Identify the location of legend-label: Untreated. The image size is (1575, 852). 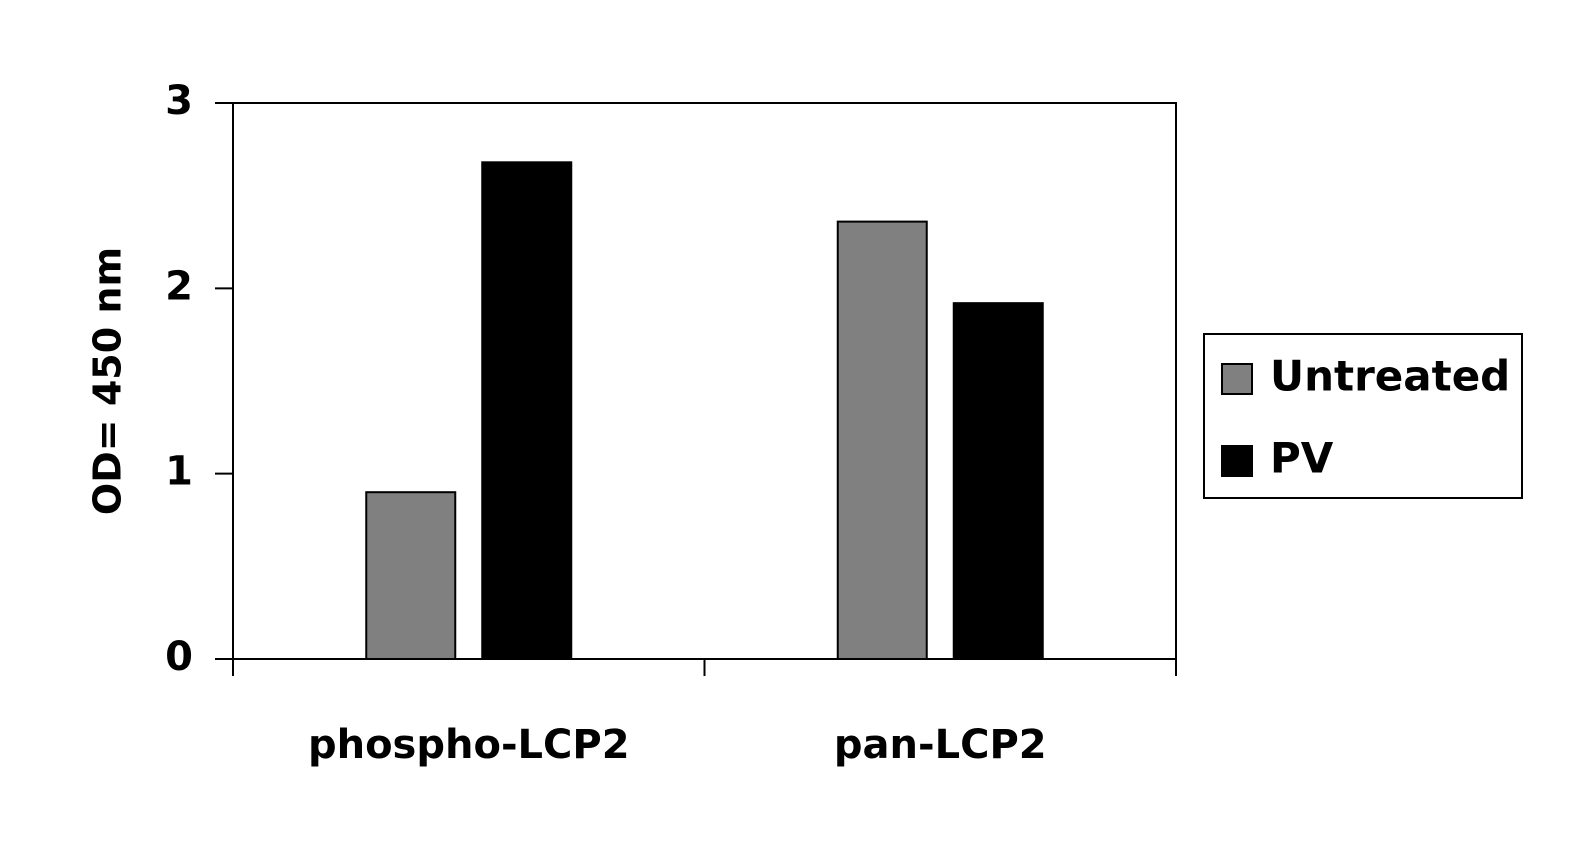
(1390, 376).